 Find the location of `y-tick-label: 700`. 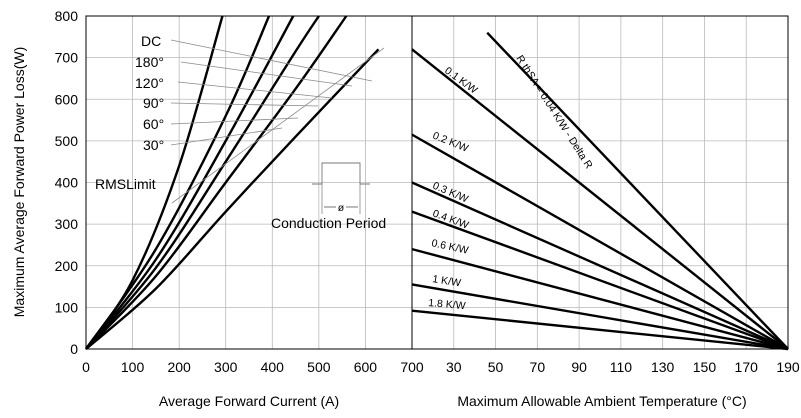

y-tick-label: 700 is located at coordinates (67, 58).